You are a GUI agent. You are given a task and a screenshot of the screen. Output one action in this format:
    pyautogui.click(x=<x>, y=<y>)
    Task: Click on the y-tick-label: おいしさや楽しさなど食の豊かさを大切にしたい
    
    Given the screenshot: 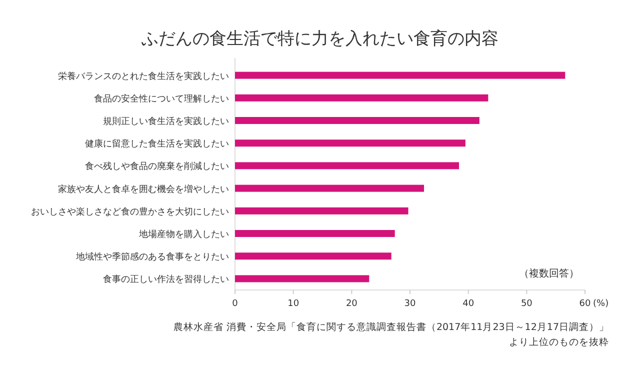 What is the action you would take?
    pyautogui.click(x=130, y=212)
    